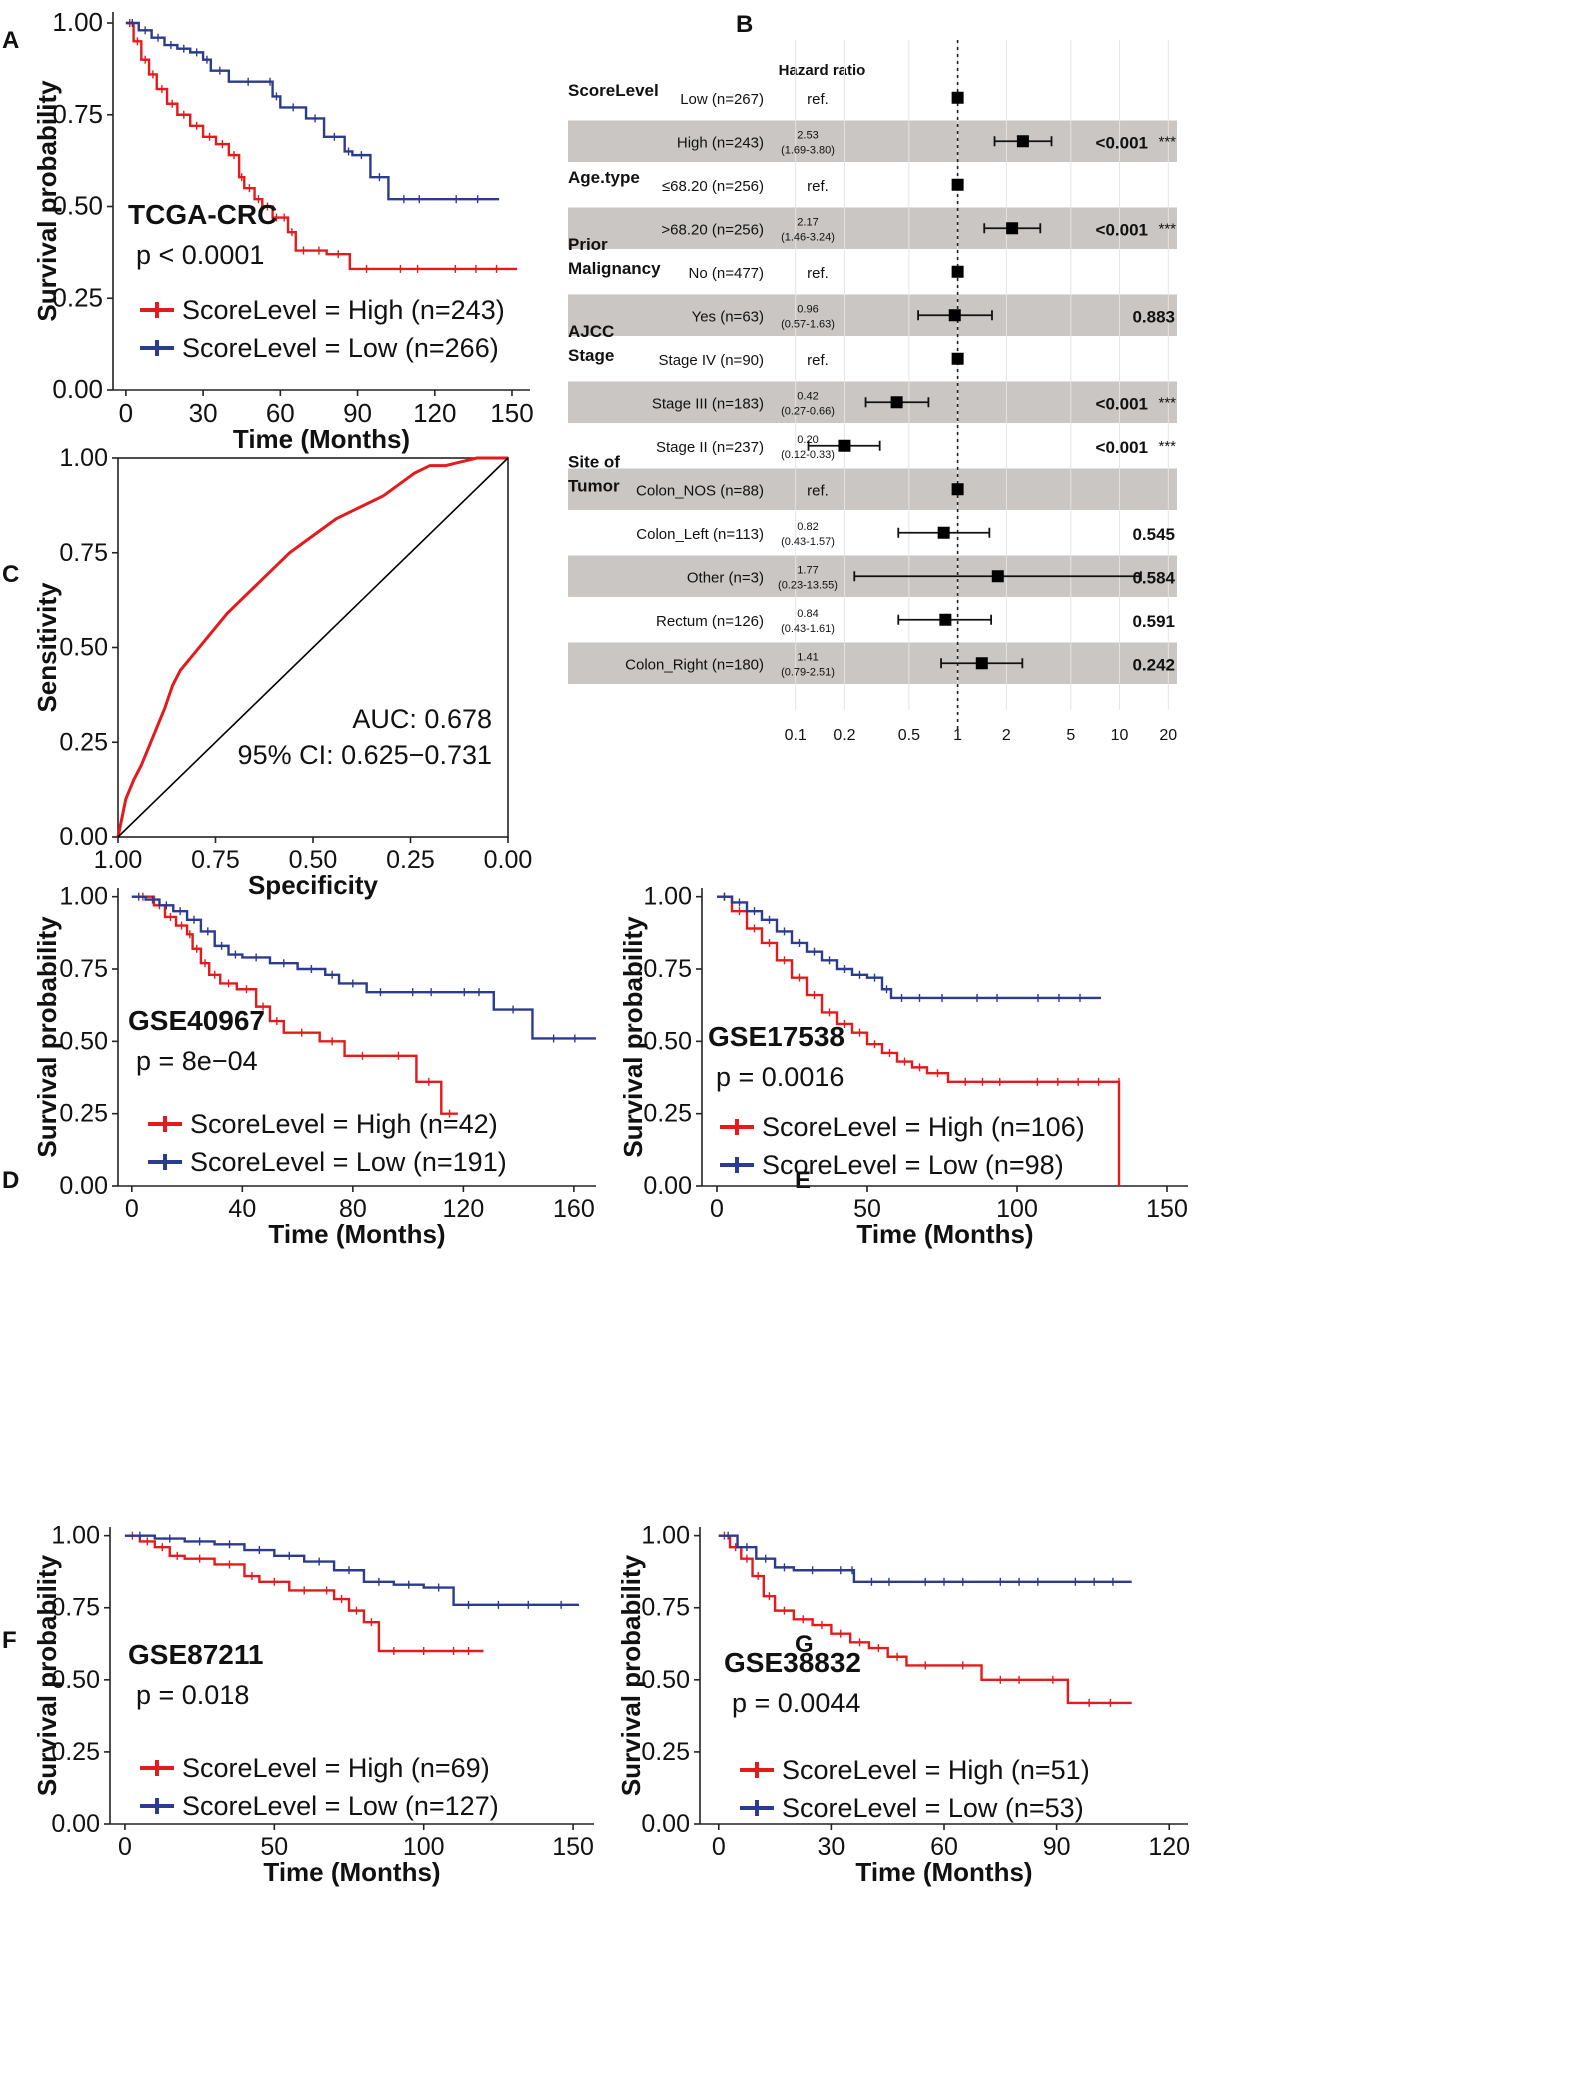  I want to click on x-axis-title-c: Specificity, so click(313, 885).